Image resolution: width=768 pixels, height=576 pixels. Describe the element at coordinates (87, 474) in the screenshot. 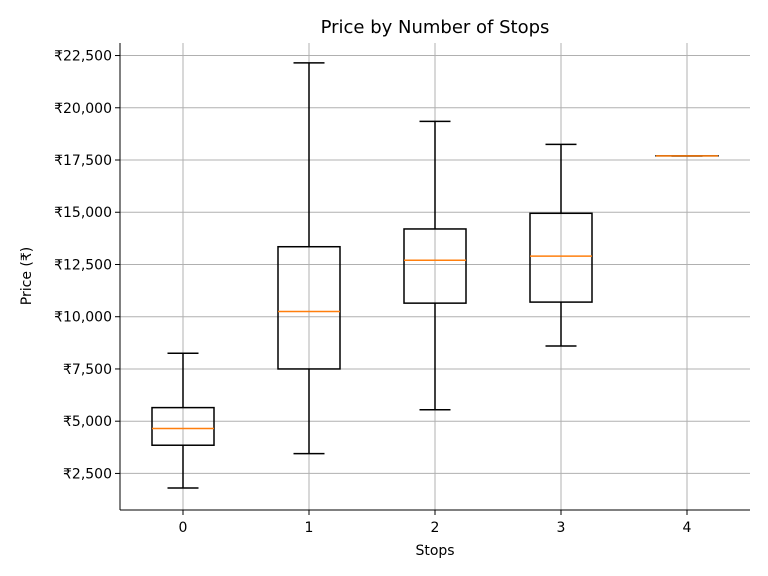

I see `y-tick-label: ₹2,500` at that location.